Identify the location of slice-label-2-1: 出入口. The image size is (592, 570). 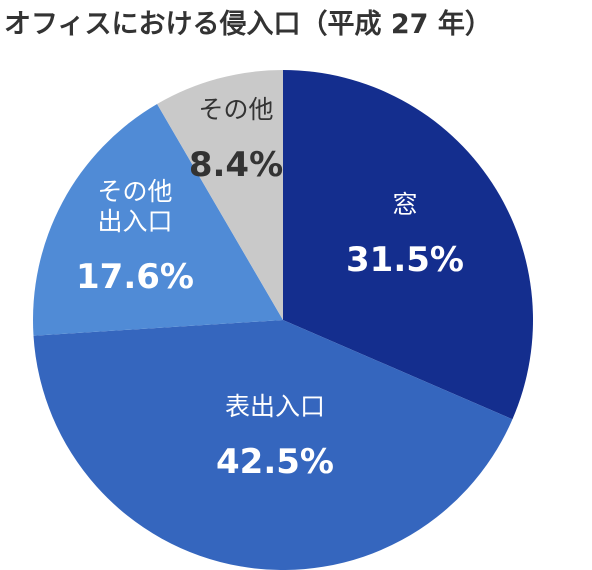
(134, 221).